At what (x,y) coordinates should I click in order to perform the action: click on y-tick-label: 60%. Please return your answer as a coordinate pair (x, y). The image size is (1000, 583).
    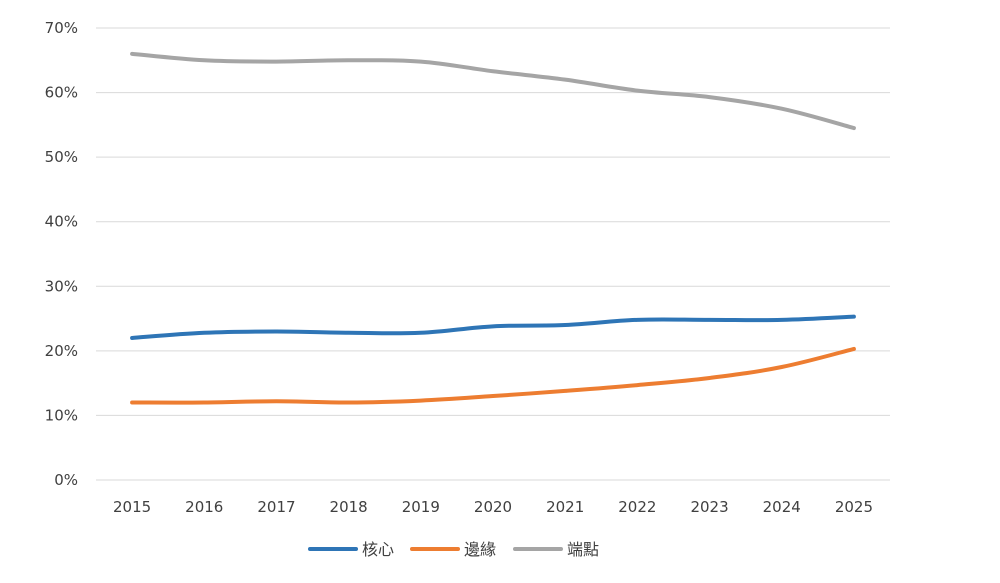
    Looking at the image, I should click on (61, 93).